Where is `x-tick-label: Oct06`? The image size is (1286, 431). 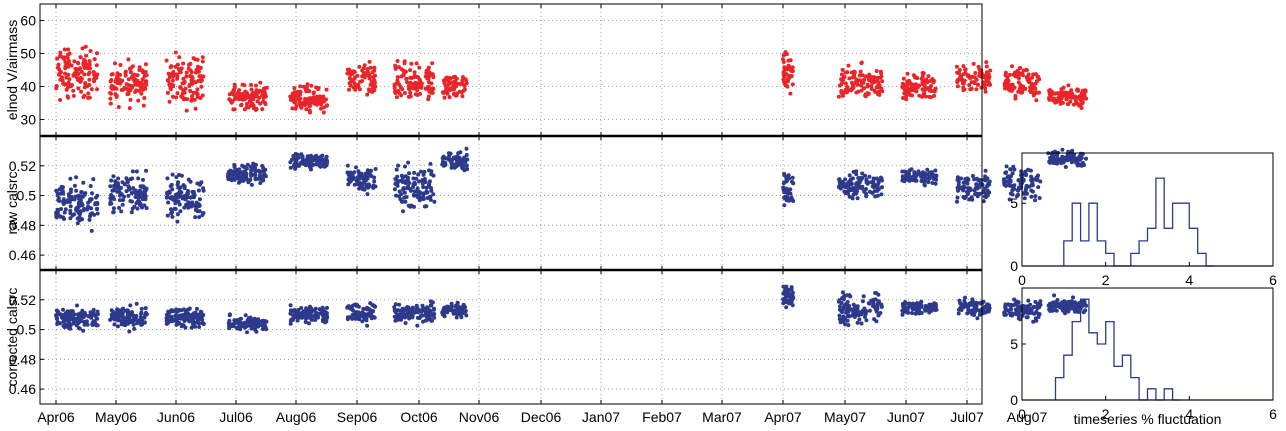
x-tick-label: Oct06 is located at coordinates (419, 417).